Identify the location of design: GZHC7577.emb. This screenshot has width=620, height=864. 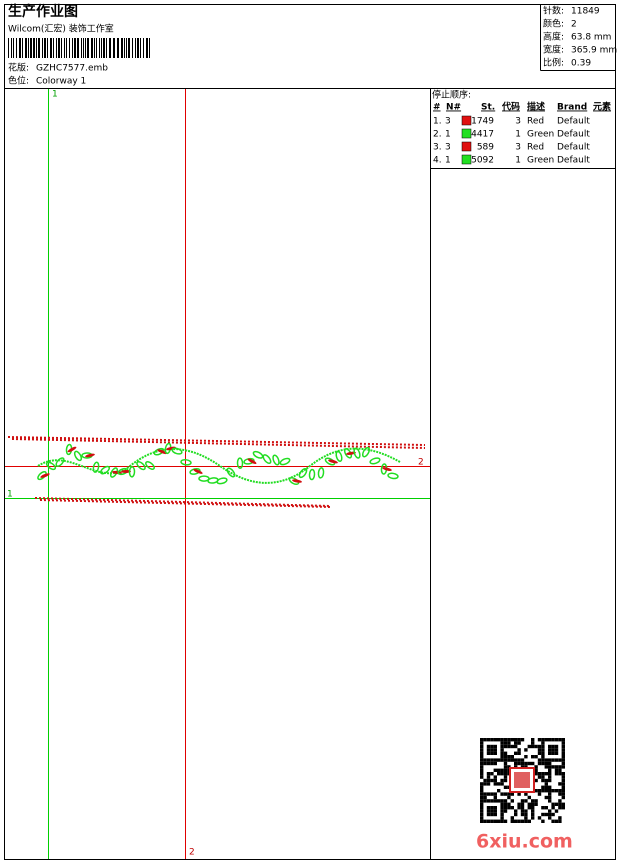
(72, 69).